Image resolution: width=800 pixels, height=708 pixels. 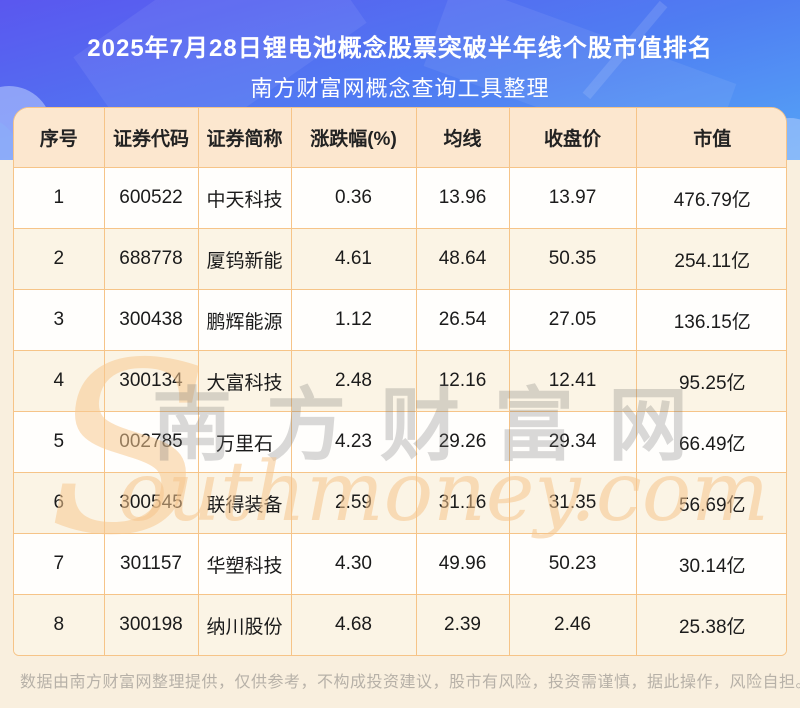 I want to click on cell-close: 13.97, so click(x=572, y=198).